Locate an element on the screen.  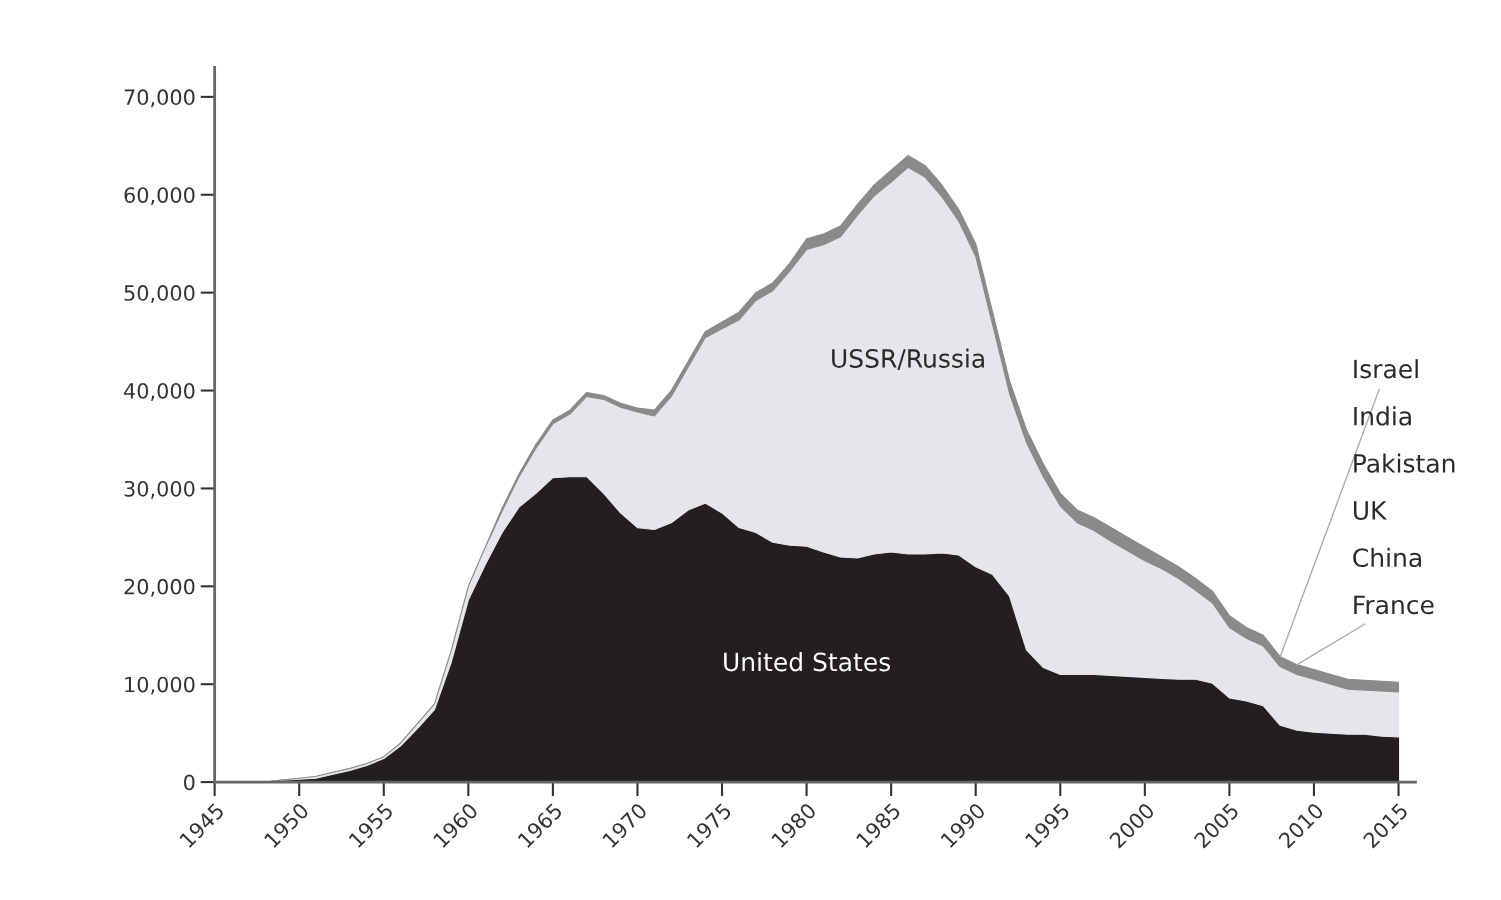
annotation: China is located at coordinates (1387, 557).